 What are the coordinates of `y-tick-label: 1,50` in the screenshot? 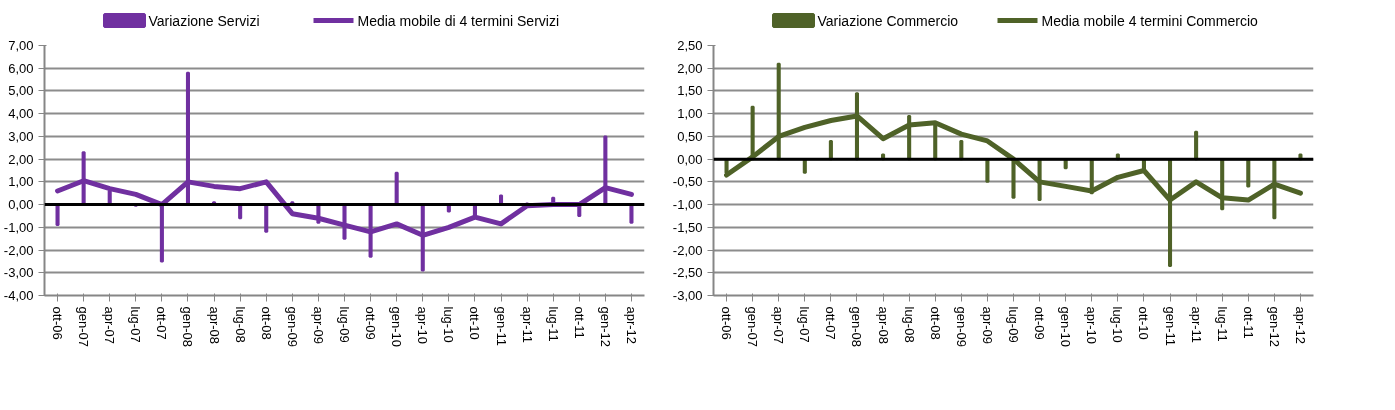 It's located at (690, 91).